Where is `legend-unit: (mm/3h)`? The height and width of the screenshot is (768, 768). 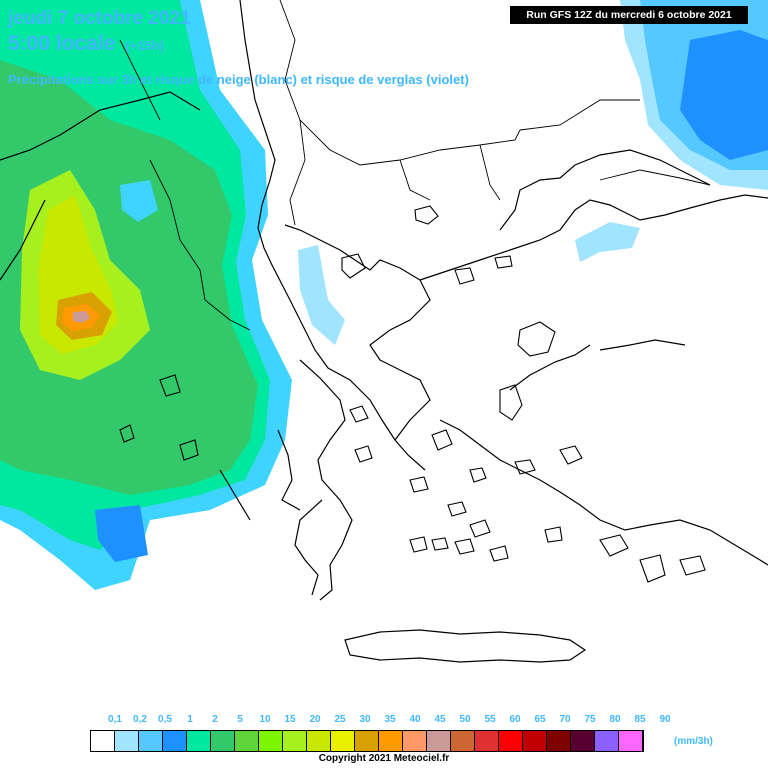 legend-unit: (mm/3h) is located at coordinates (693, 741).